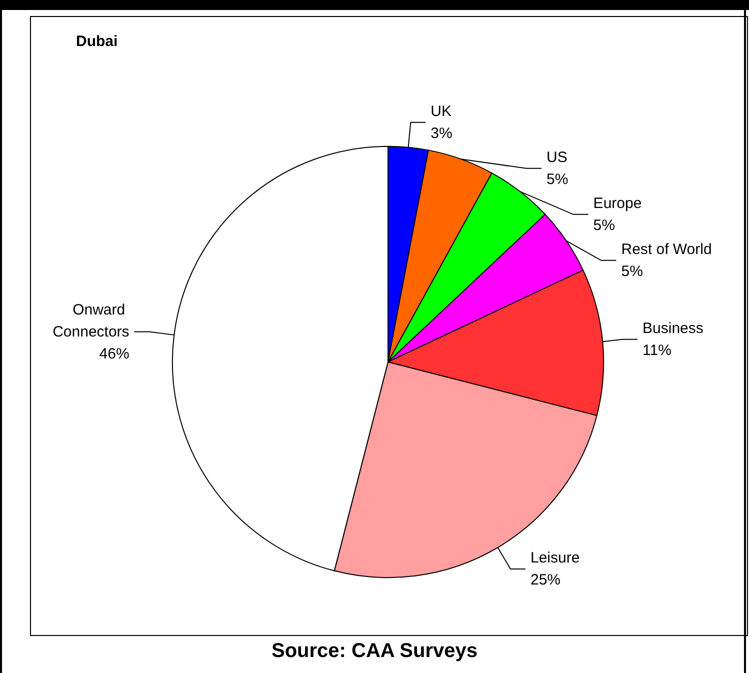  I want to click on data-label: 3%, so click(441, 133).